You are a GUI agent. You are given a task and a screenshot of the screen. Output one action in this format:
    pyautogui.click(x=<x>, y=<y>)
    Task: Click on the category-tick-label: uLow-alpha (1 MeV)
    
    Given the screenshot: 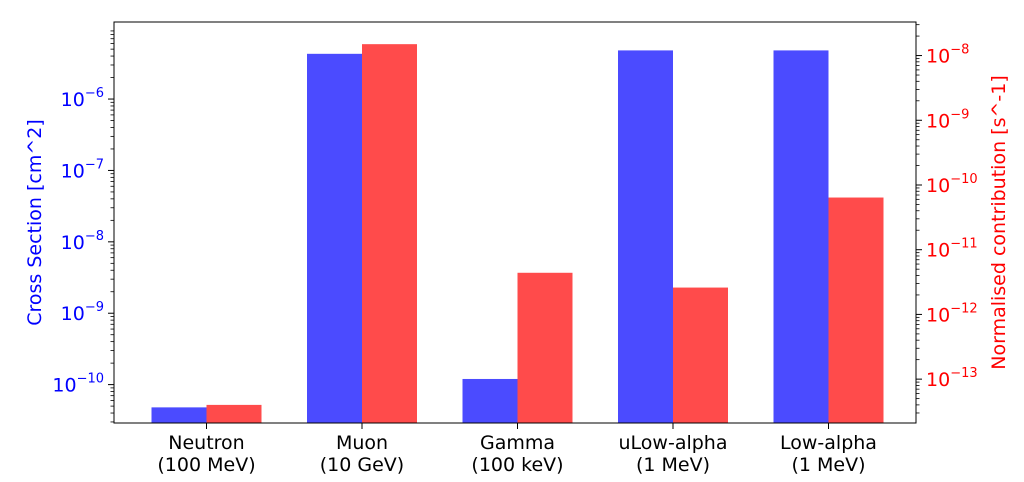 What is the action you would take?
    pyautogui.click(x=673, y=454)
    